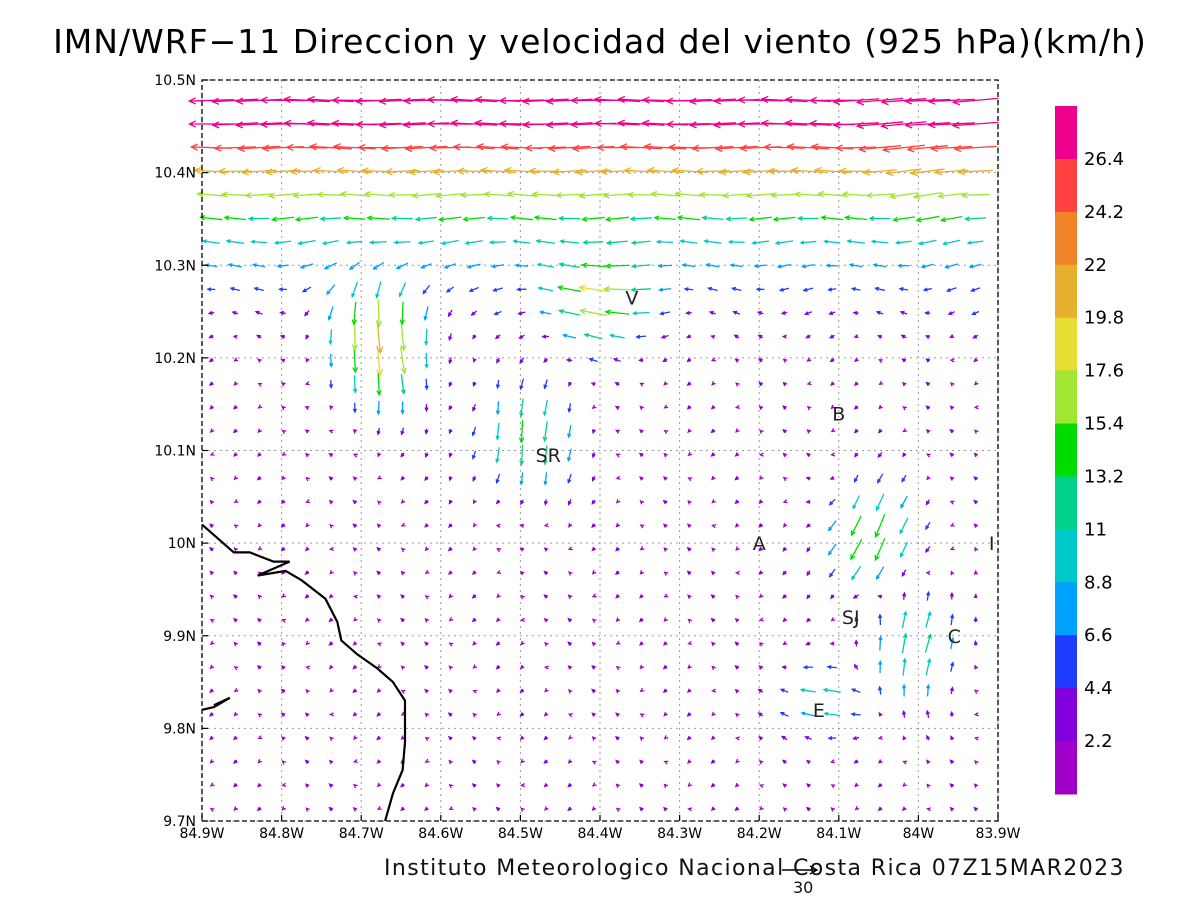 The width and height of the screenshot is (1200, 900). I want to click on reference-vector-arrow, so click(800, 870).